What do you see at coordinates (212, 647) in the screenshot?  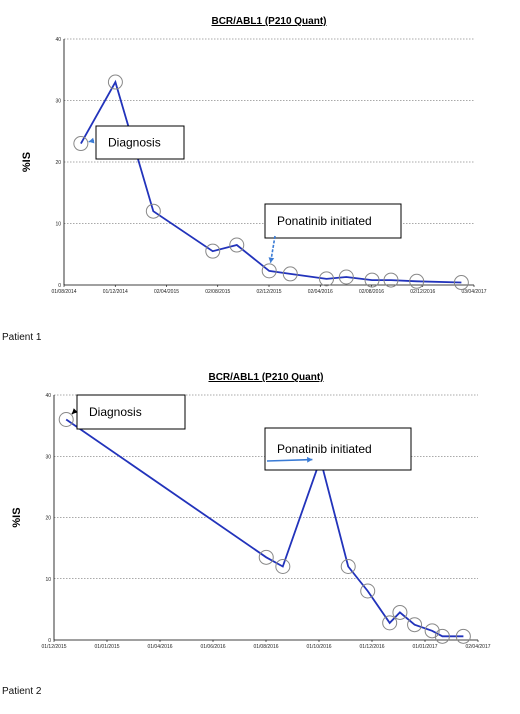 I see `x-tick-label: 01/06/2016` at bounding box center [212, 647].